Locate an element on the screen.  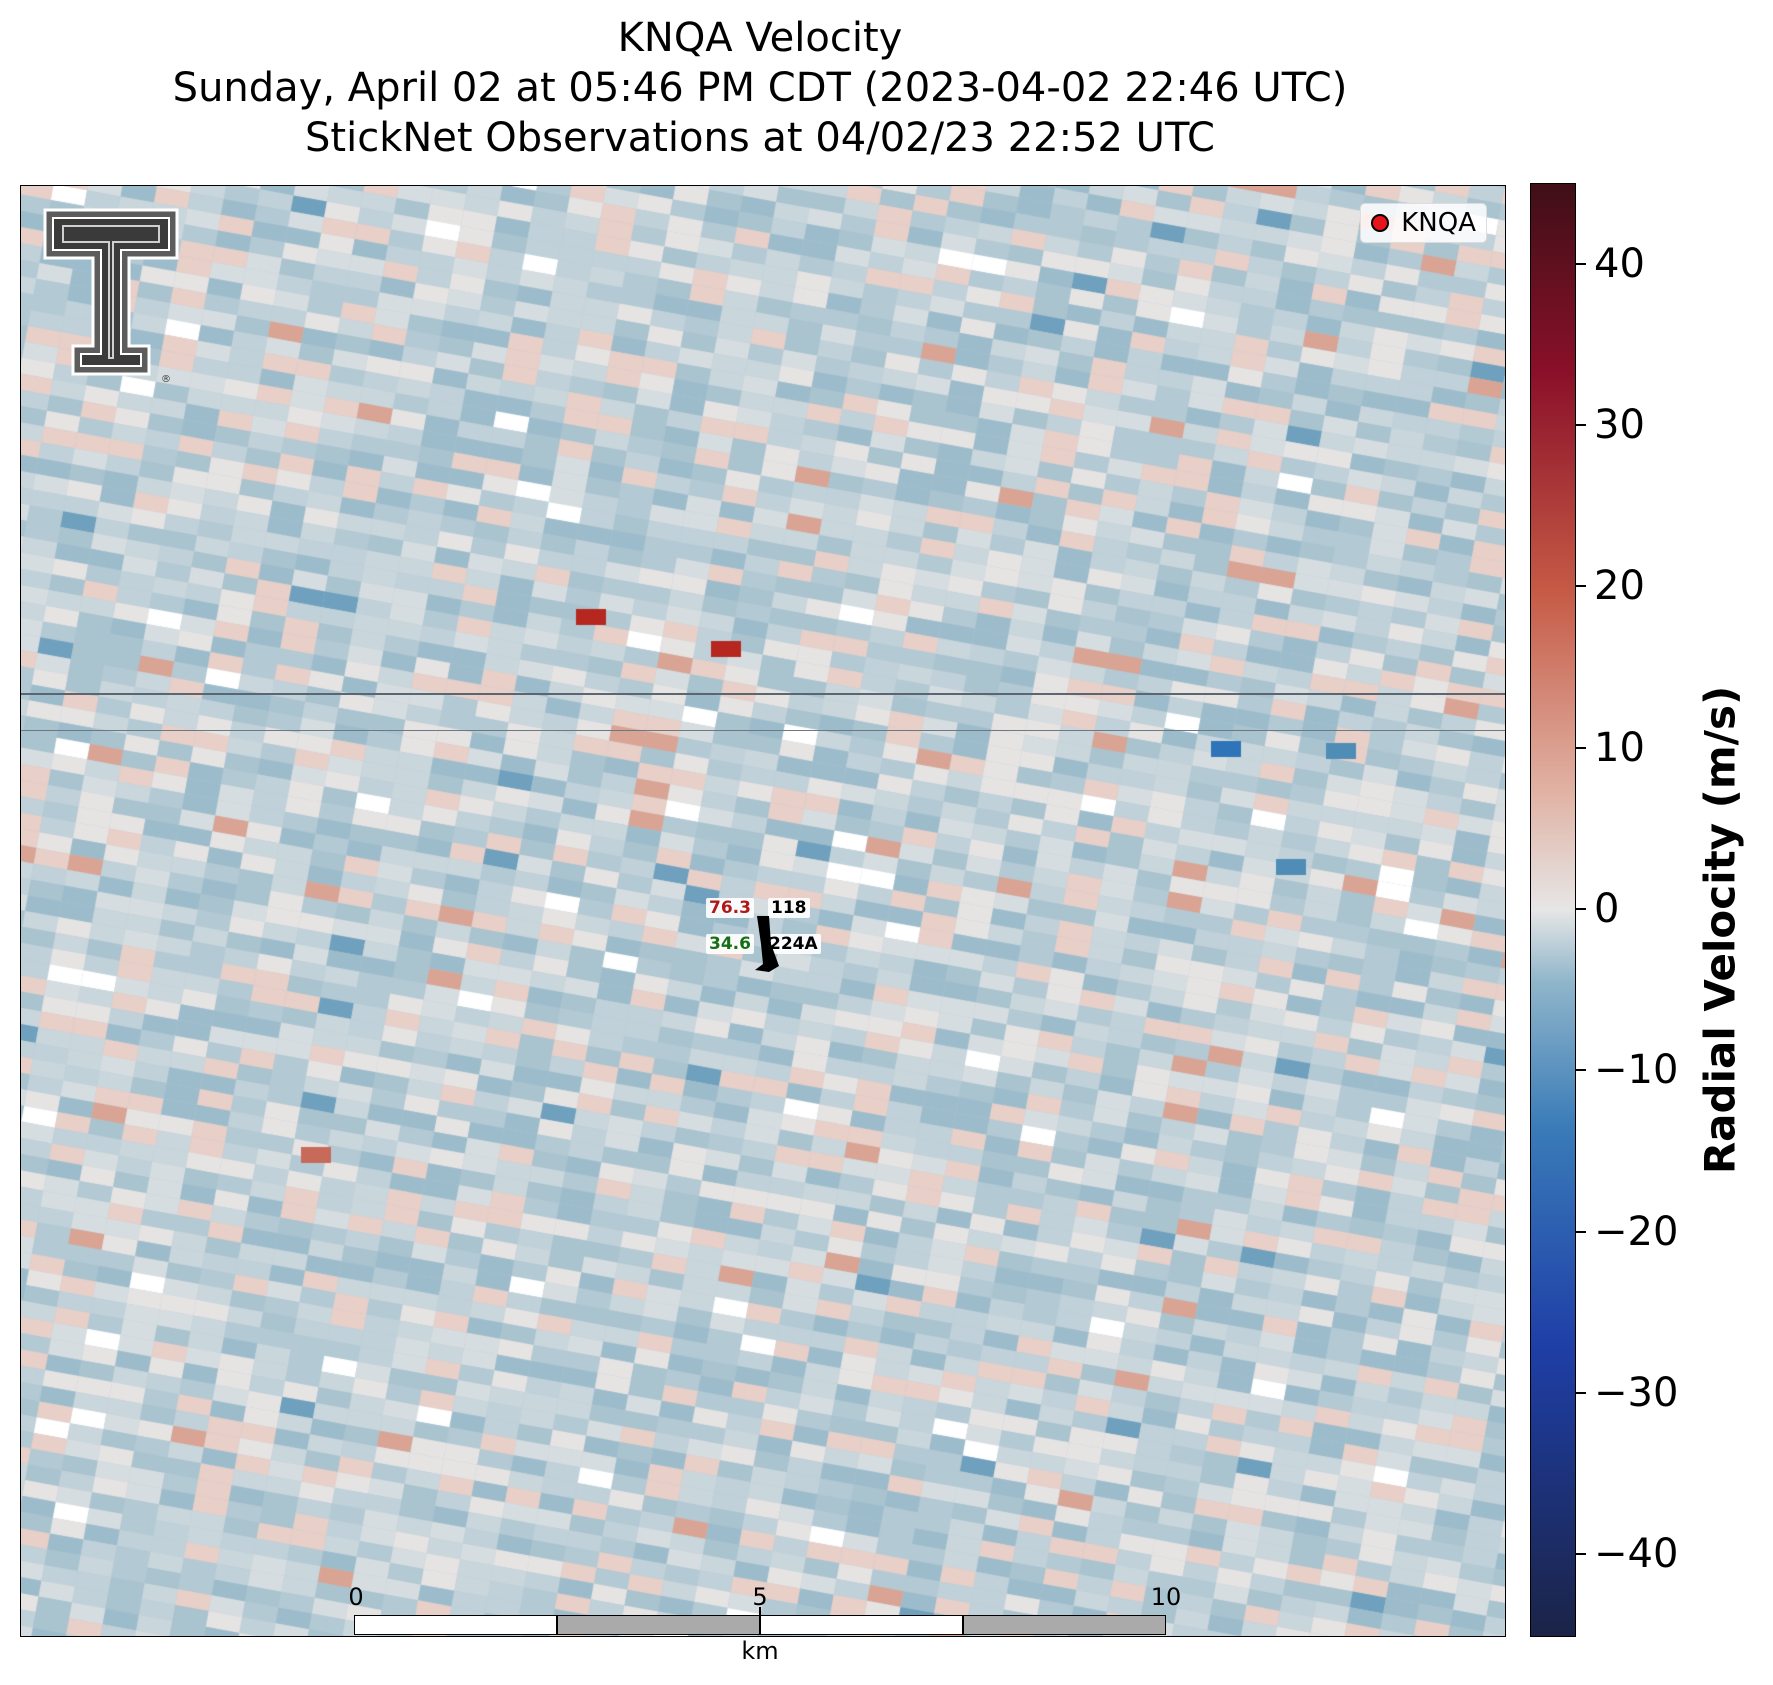
scale-unit: km is located at coordinates (760, 1651).